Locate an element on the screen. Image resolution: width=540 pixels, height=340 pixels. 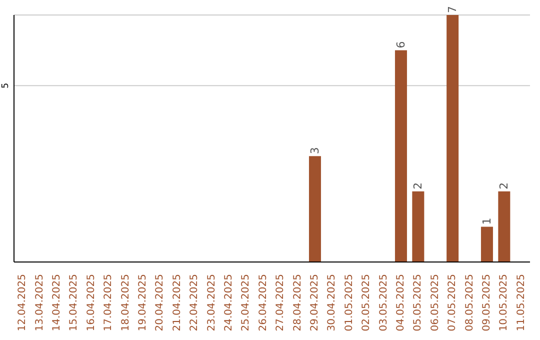
data-label: 7 is located at coordinates (453, 9).